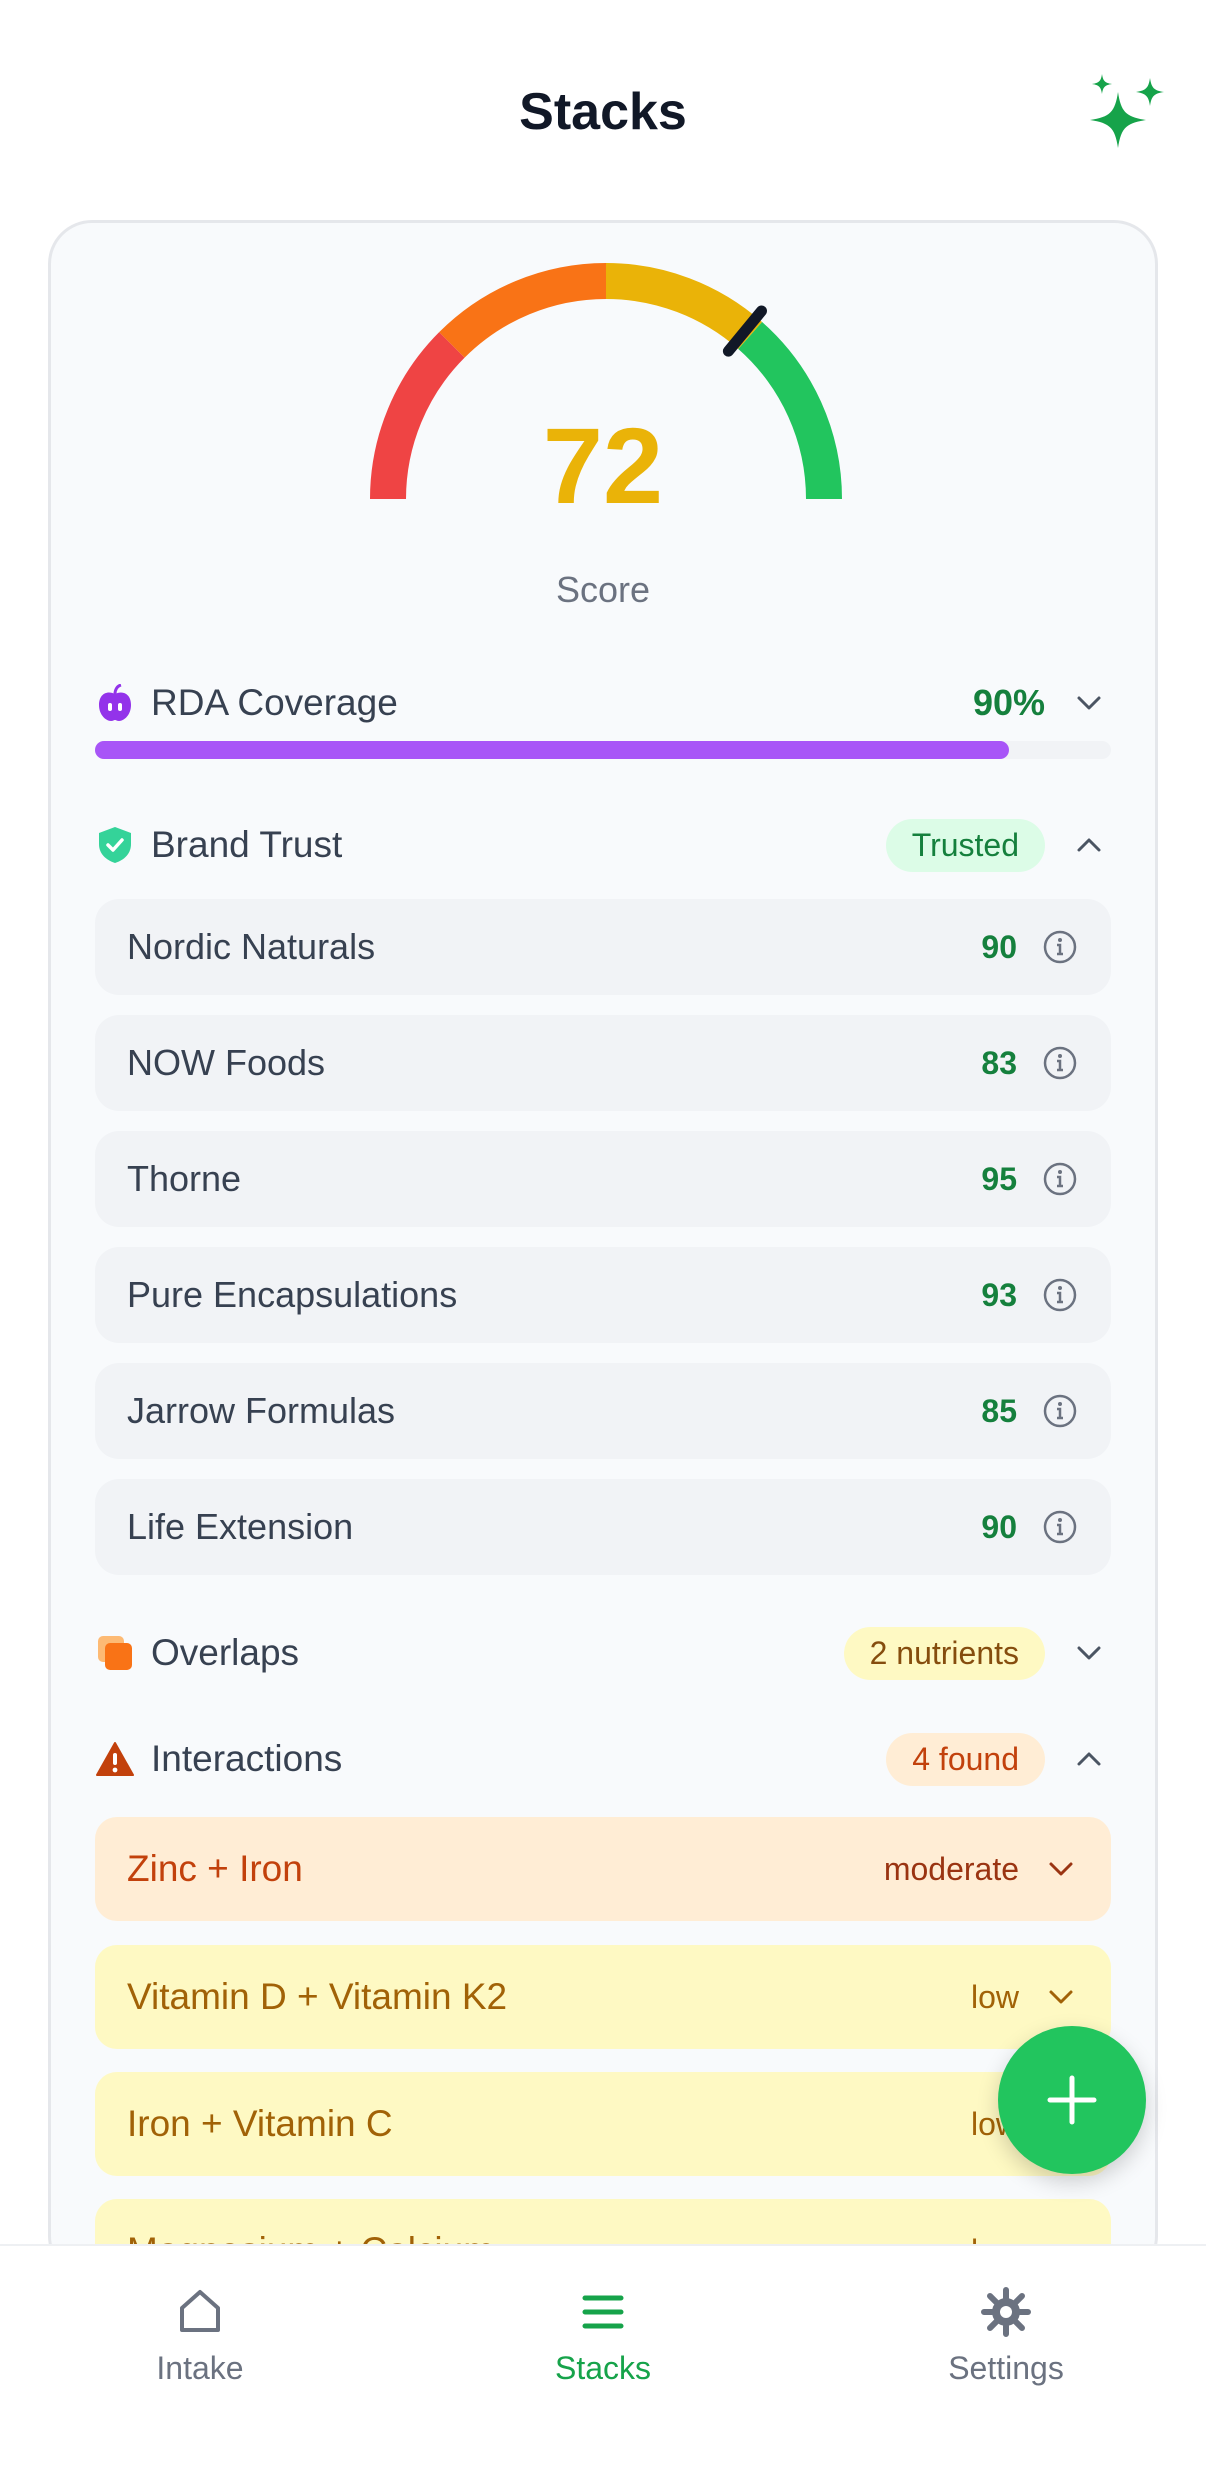 Image resolution: width=1206 pixels, height=2492 pixels. I want to click on brand-name: Jarrow Formulas, so click(261, 1410).